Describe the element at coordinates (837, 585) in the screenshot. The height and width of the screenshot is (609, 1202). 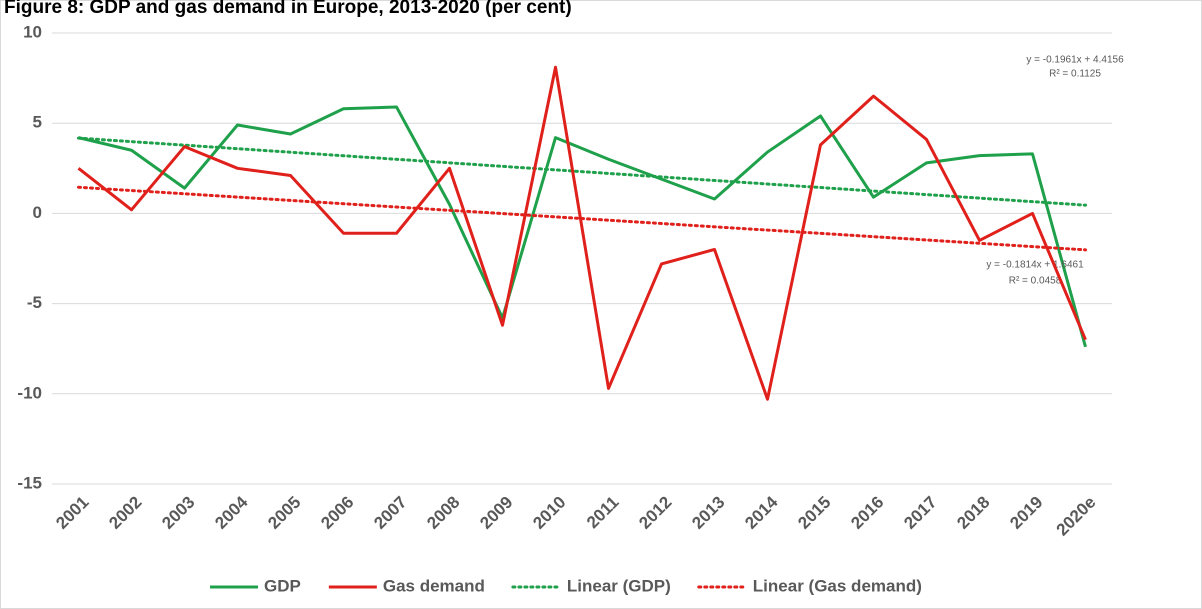
I see `legend-label: Linear (Gas demand)` at that location.